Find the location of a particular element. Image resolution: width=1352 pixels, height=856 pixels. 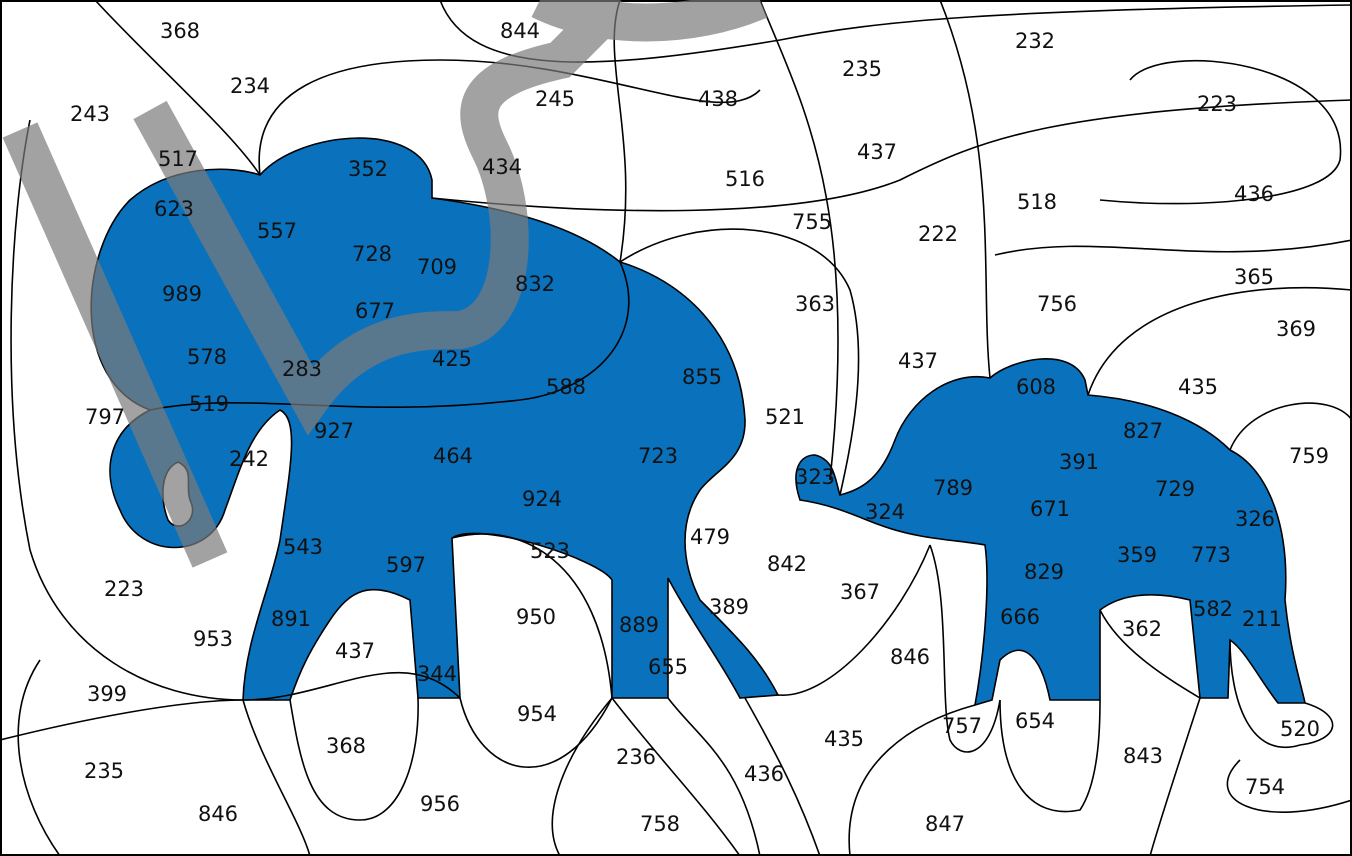

region-number: 843 is located at coordinates (1143, 756).